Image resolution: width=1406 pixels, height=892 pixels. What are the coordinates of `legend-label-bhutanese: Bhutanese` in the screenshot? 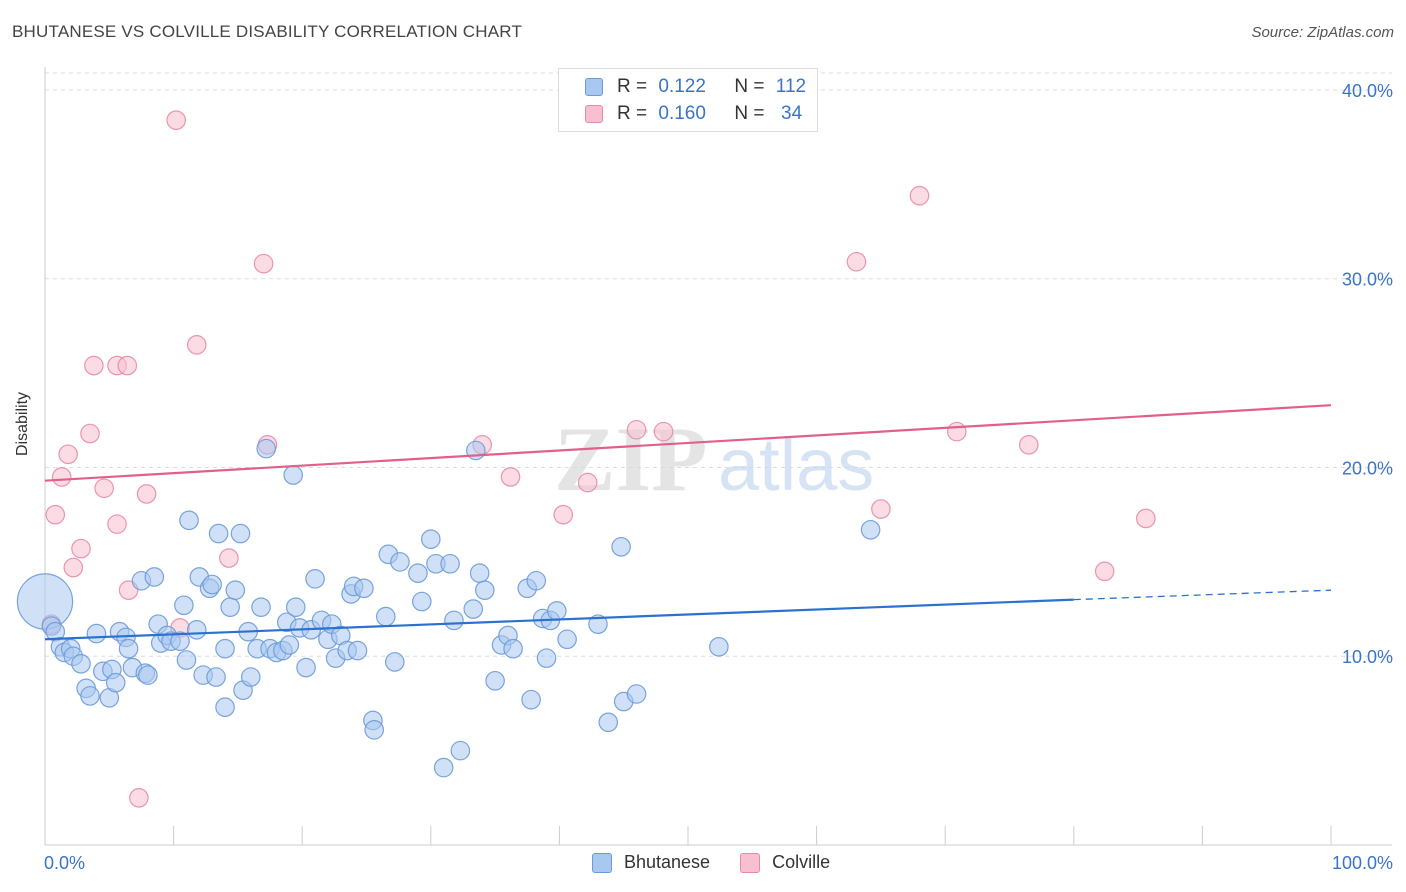 It's located at (667, 862).